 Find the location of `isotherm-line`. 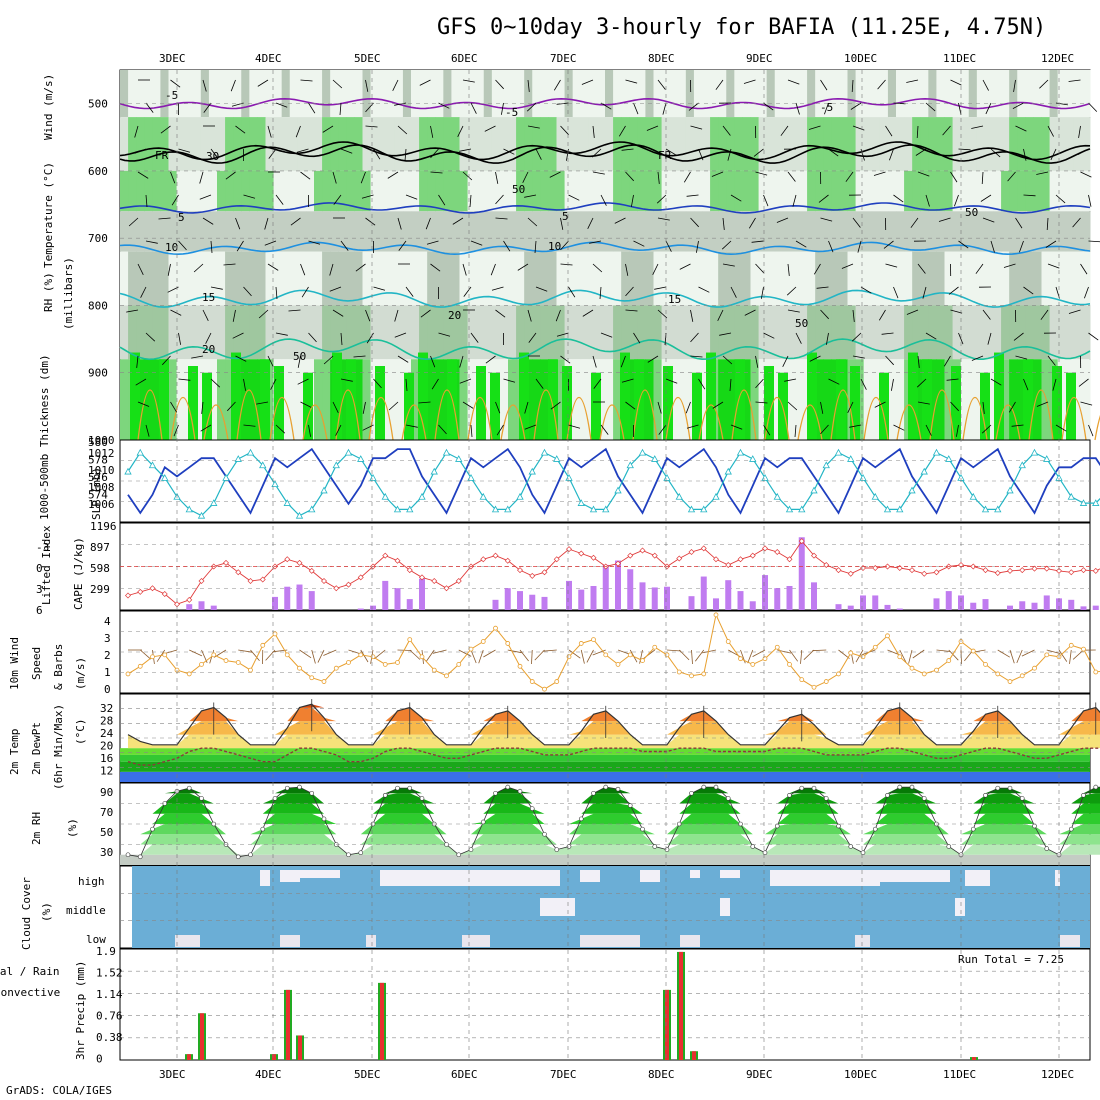

isotherm-line is located at coordinates (605, 154).